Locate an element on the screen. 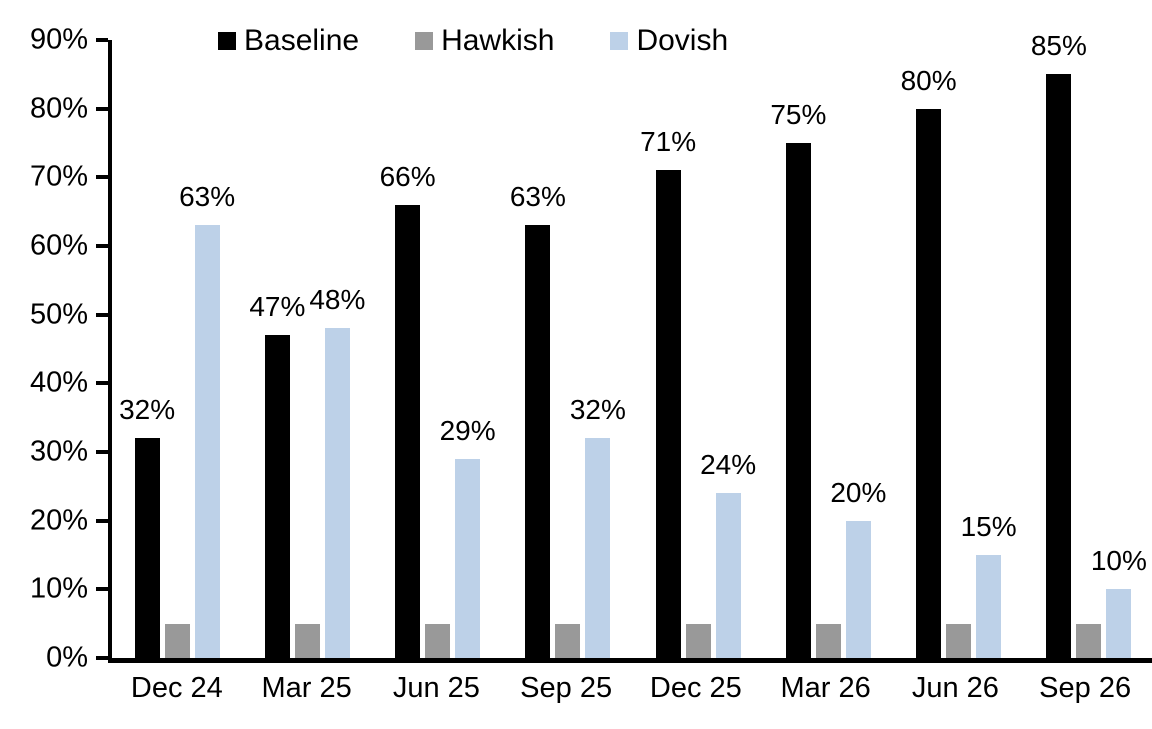 The height and width of the screenshot is (729, 1152). y-tick-label: 50% is located at coordinates (58, 314).